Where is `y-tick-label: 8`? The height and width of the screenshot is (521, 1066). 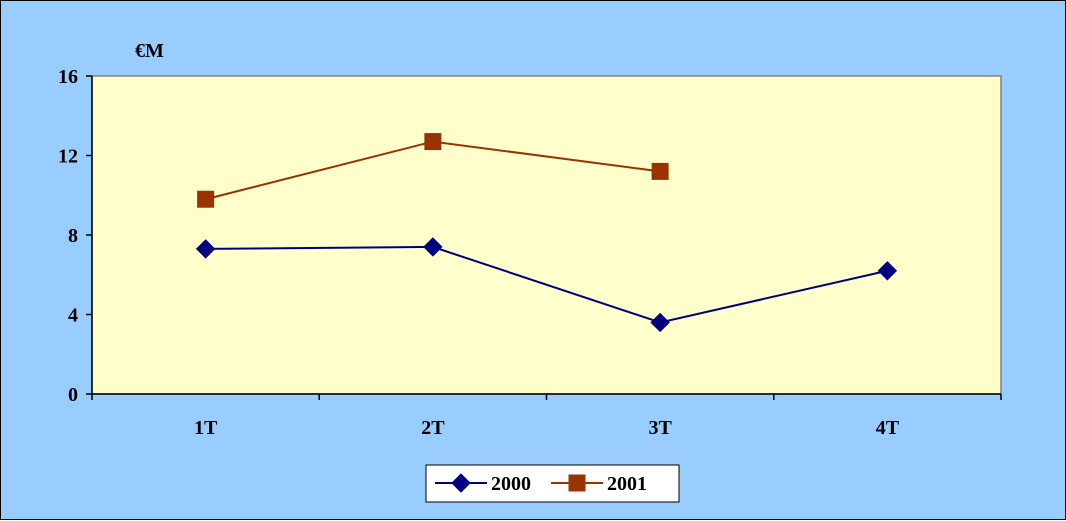 y-tick-label: 8 is located at coordinates (73, 236).